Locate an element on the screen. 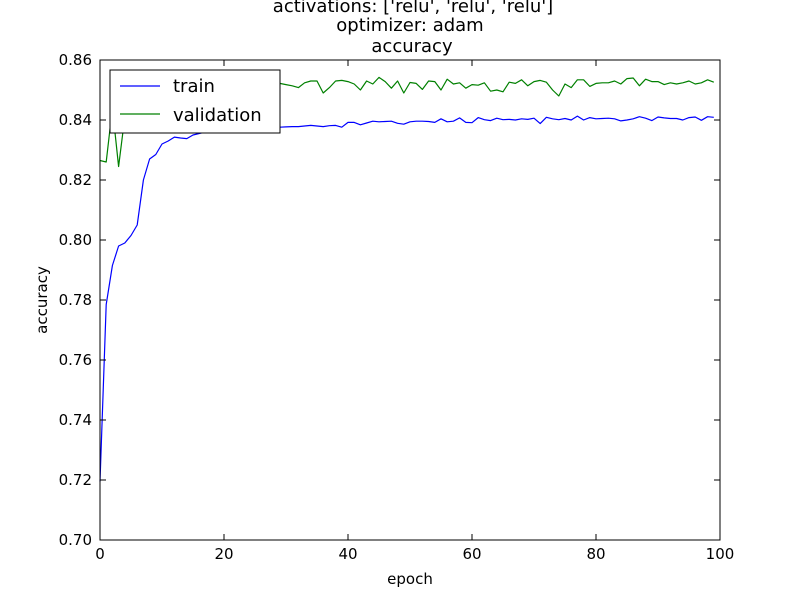 The height and width of the screenshot is (600, 800). y-tick-label: 0.80 is located at coordinates (75, 240).